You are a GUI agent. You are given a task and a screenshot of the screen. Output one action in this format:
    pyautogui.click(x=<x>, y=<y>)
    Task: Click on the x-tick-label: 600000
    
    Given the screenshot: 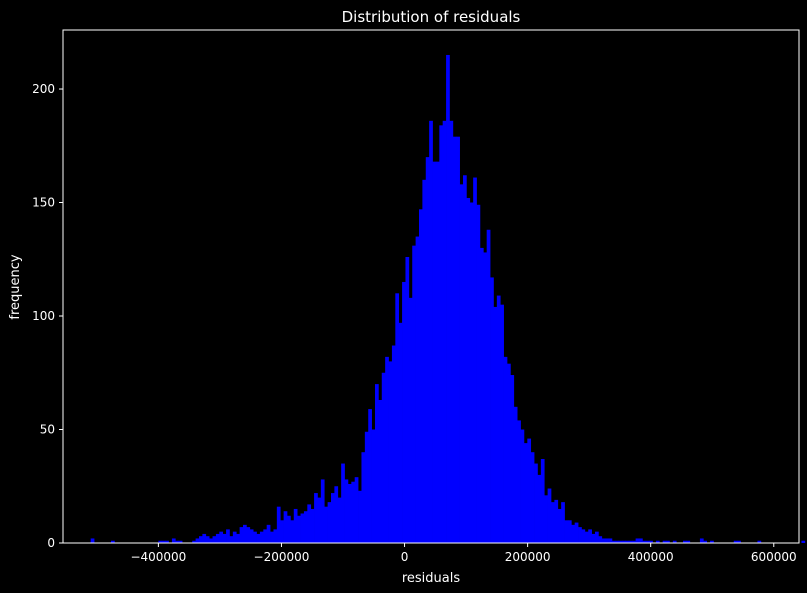 What is the action you would take?
    pyautogui.click(x=774, y=557)
    